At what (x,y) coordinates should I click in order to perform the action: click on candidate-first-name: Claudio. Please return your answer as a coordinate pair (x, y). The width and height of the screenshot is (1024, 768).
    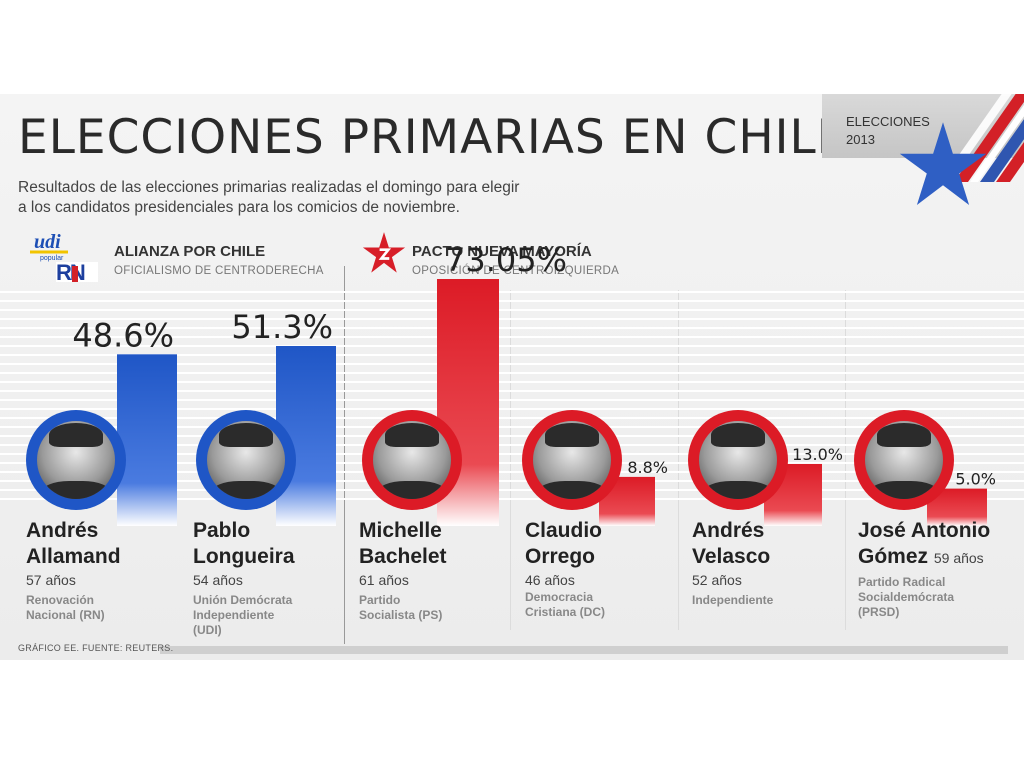
    Looking at the image, I should click on (563, 530).